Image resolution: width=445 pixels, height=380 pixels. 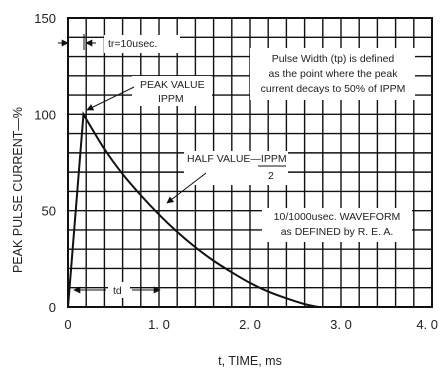 What do you see at coordinates (337, 225) in the screenshot?
I see `waveform-note-box` at bounding box center [337, 225].